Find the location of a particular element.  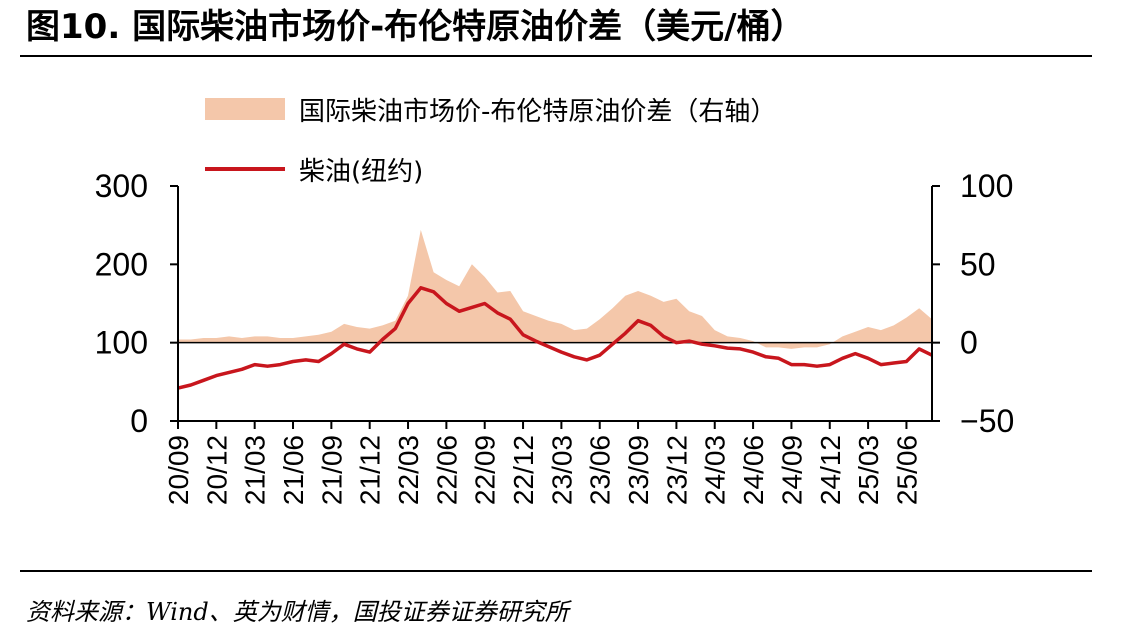

x-tick-label: 25/06 is located at coordinates (906, 470).